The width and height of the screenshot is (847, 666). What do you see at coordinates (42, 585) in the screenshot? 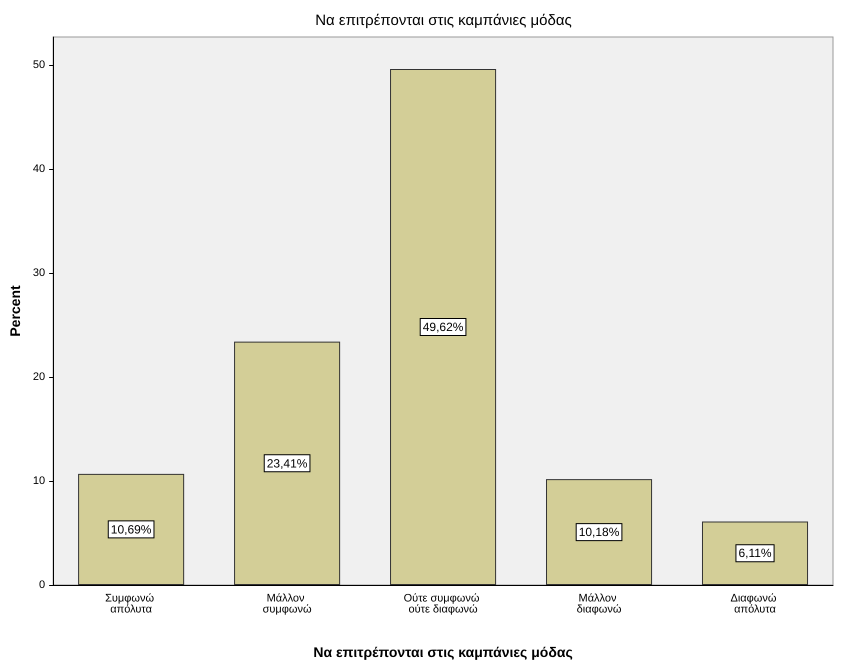
I see `y-tick-label: 0` at bounding box center [42, 585].